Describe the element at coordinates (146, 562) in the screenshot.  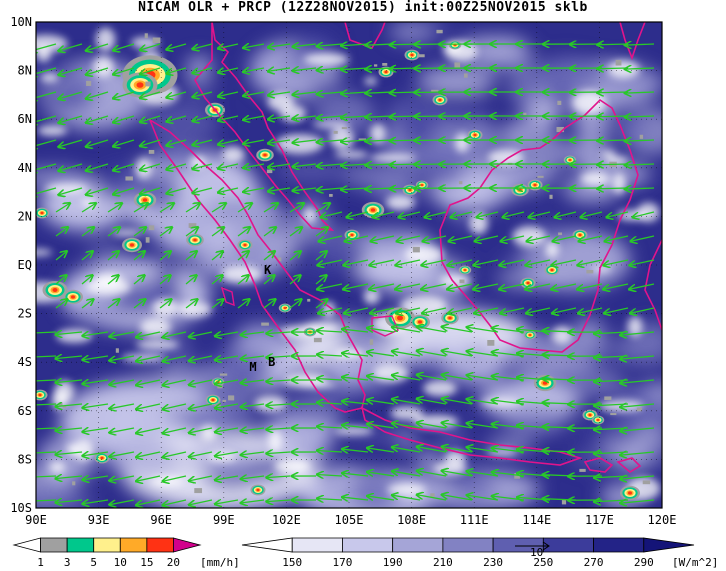
I see `precip-colorbar-label: 15` at that location.